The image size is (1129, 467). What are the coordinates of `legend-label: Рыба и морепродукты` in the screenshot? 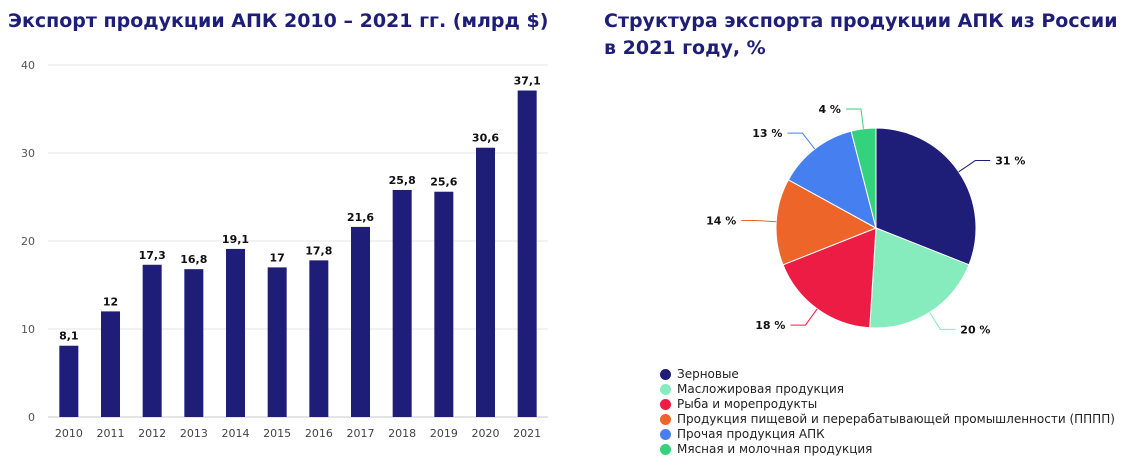 It's located at (747, 404).